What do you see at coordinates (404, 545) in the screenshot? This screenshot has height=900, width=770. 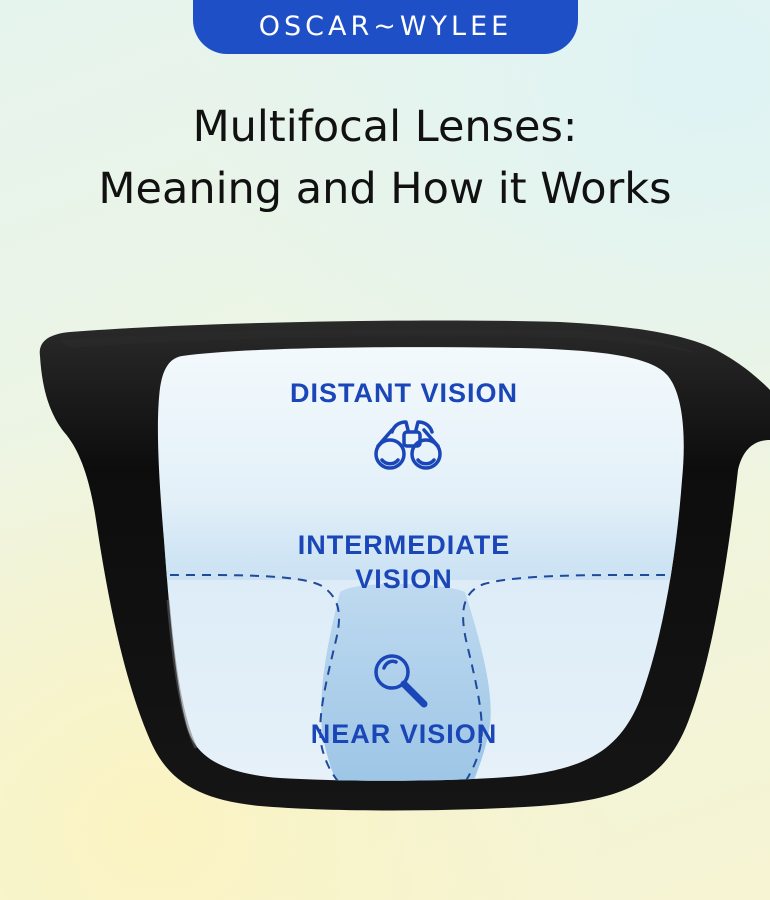 I see `intermediate-vision-label-line-1: INTERMEDIATE` at bounding box center [404, 545].